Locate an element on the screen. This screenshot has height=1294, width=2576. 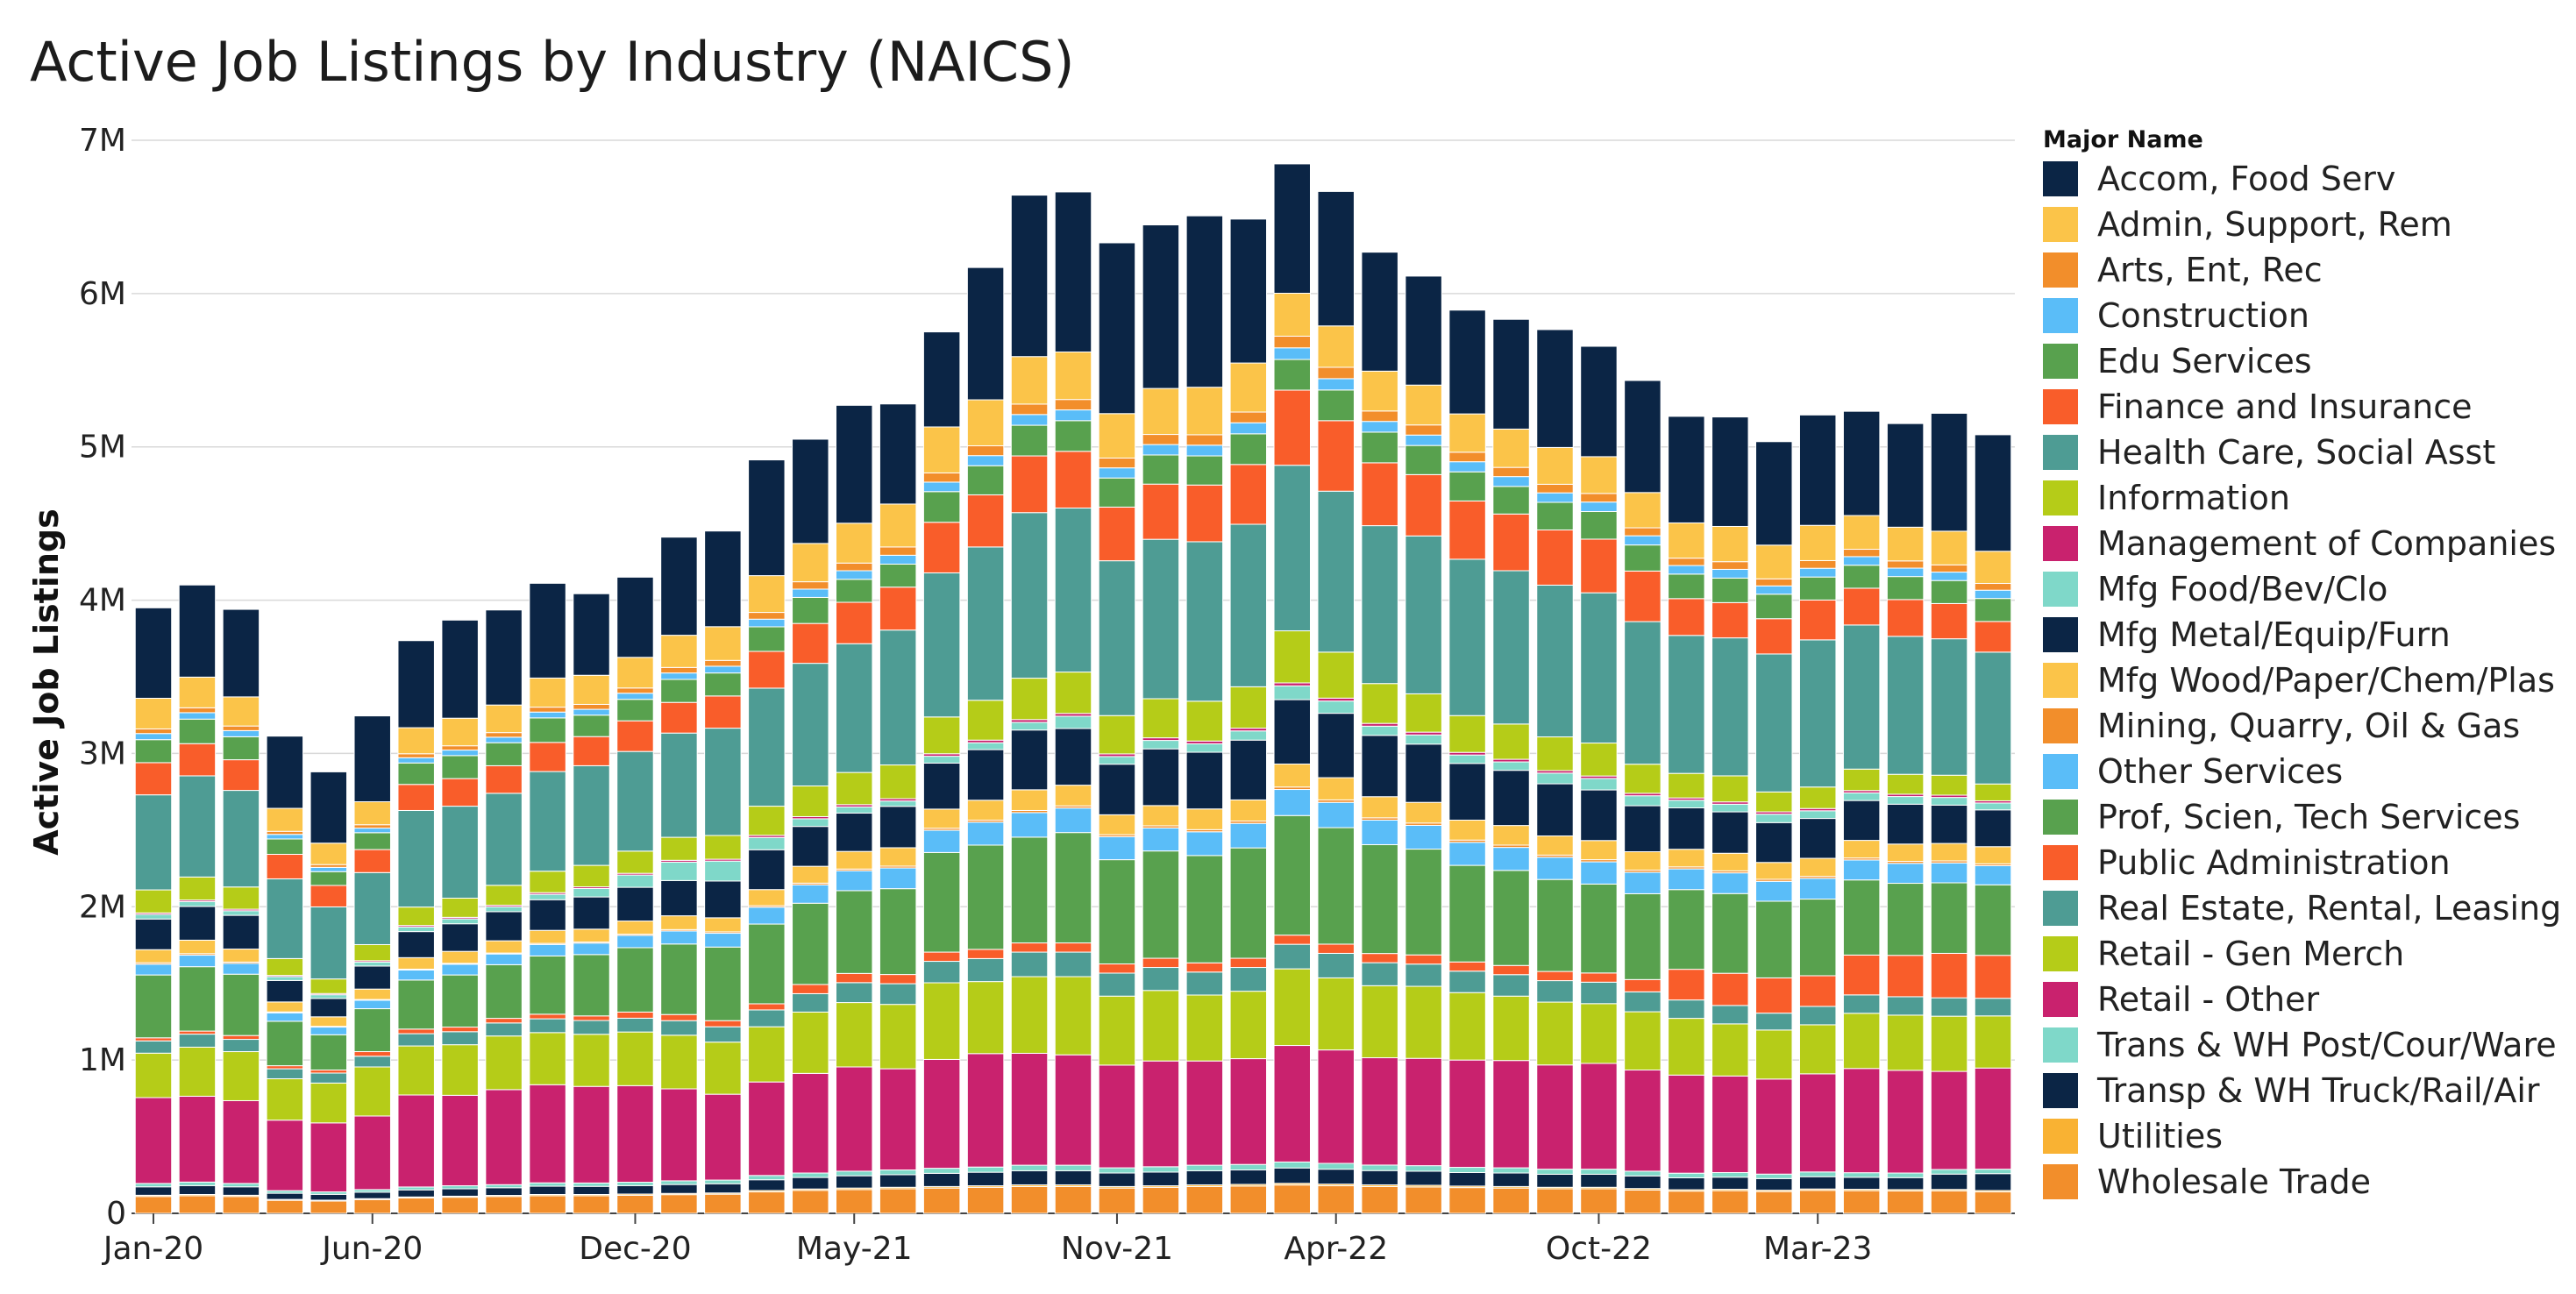
y-tick-label: 1M is located at coordinates (102, 1060).